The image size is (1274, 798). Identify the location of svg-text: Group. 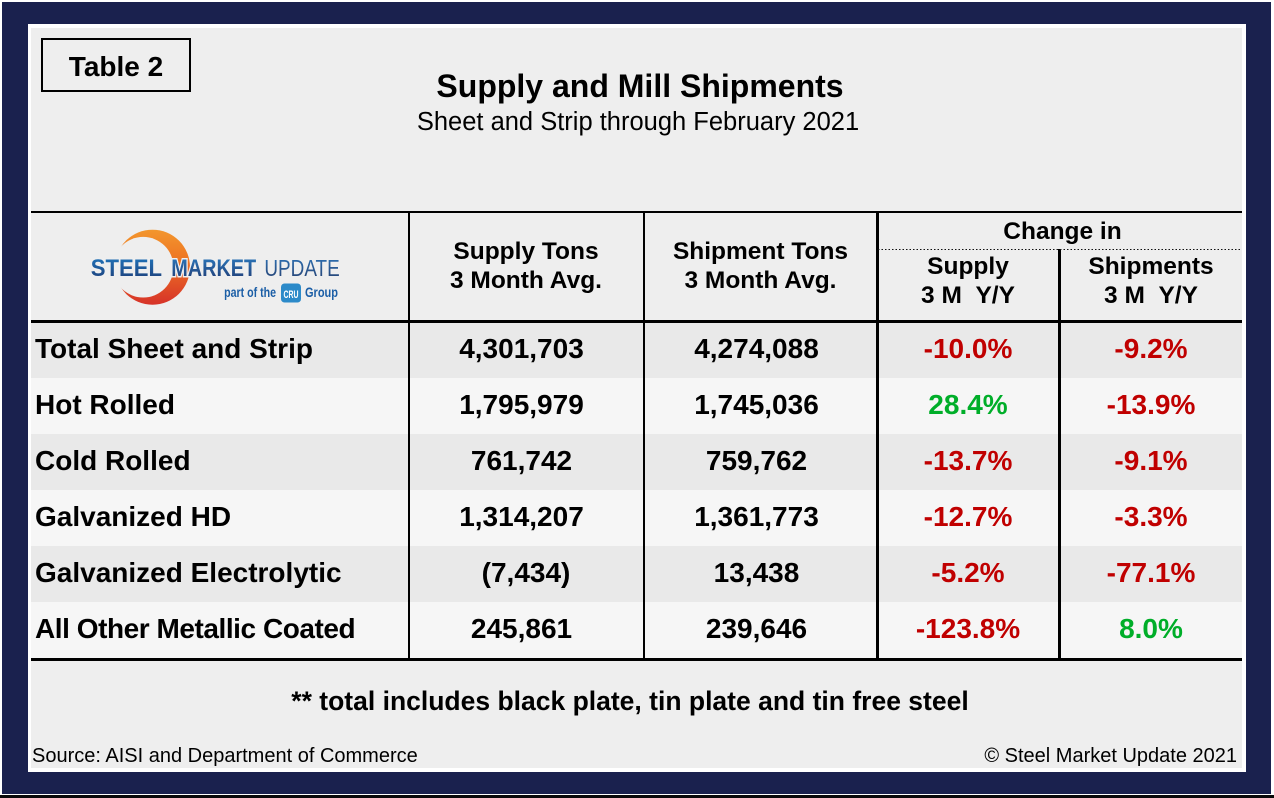
(321, 292).